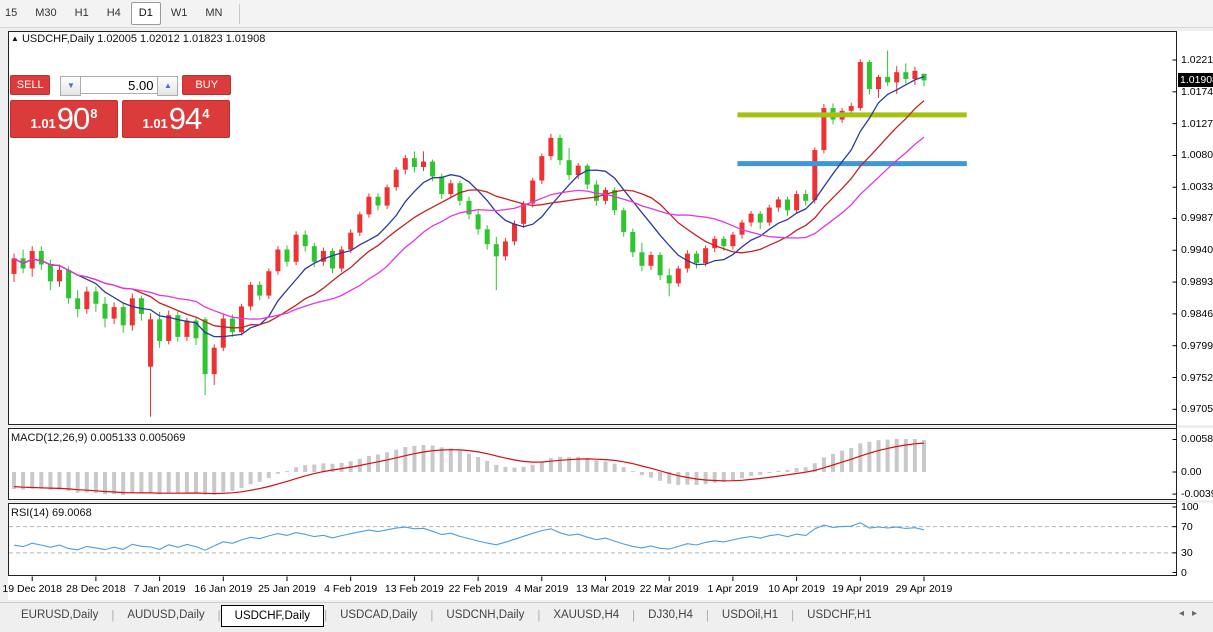 The height and width of the screenshot is (632, 1213). What do you see at coordinates (586, 615) in the screenshot?
I see `tab-xauusd-h4: XAUUSD,H4` at bounding box center [586, 615].